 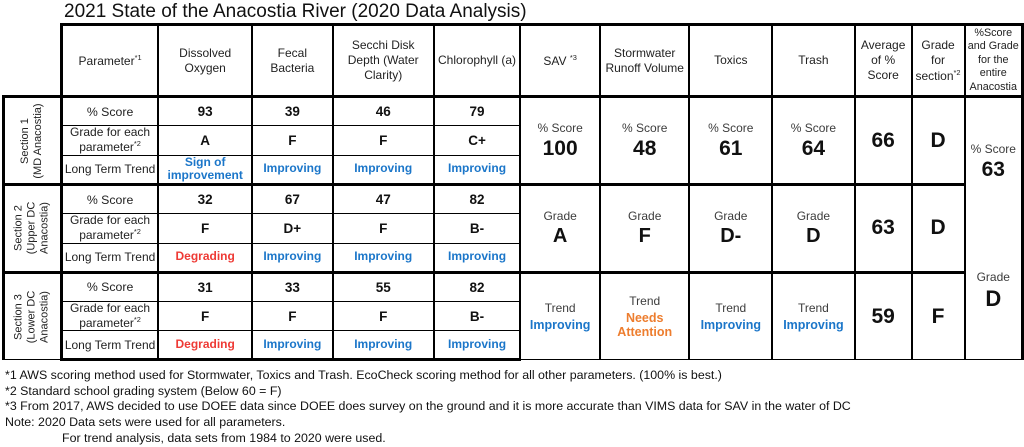 What do you see at coordinates (477, 60) in the screenshot?
I see `header-chlorophyll: Chlorophyll (a)` at bounding box center [477, 60].